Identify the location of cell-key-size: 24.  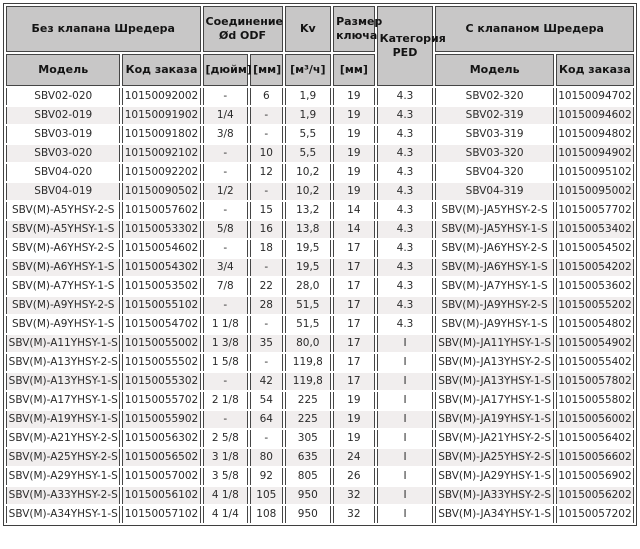
(354, 457).